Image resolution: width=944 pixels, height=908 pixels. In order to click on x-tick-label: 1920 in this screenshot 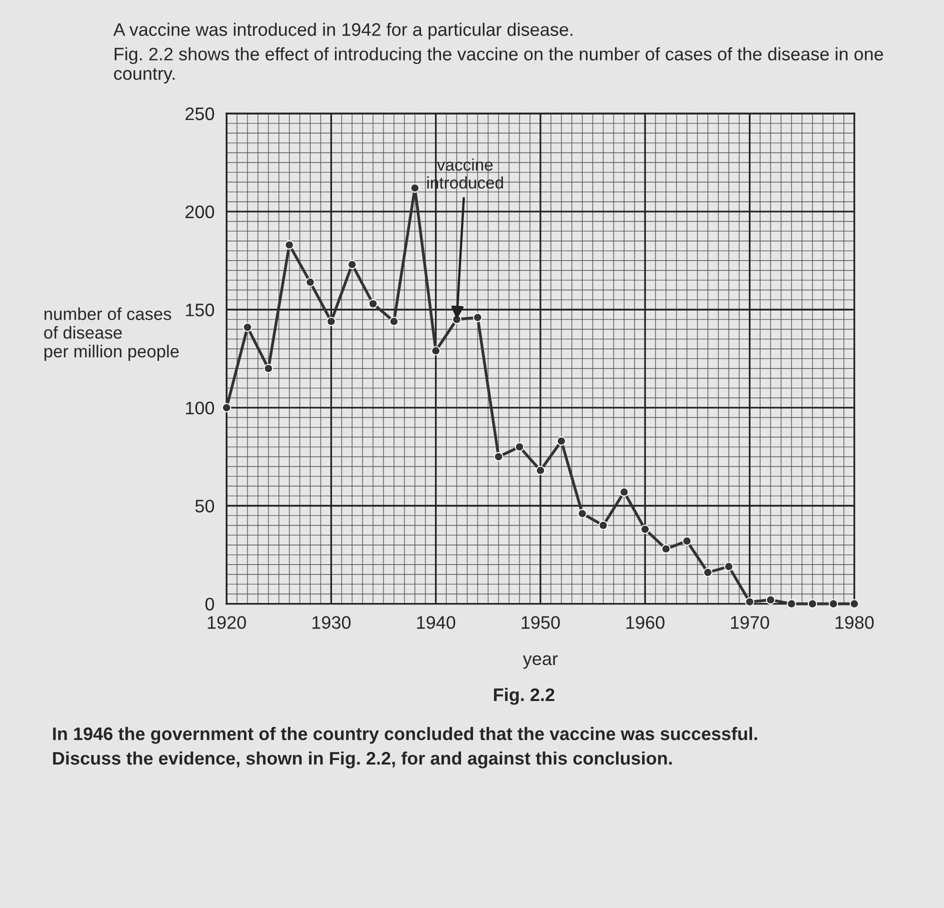, I will do `click(227, 622)`.